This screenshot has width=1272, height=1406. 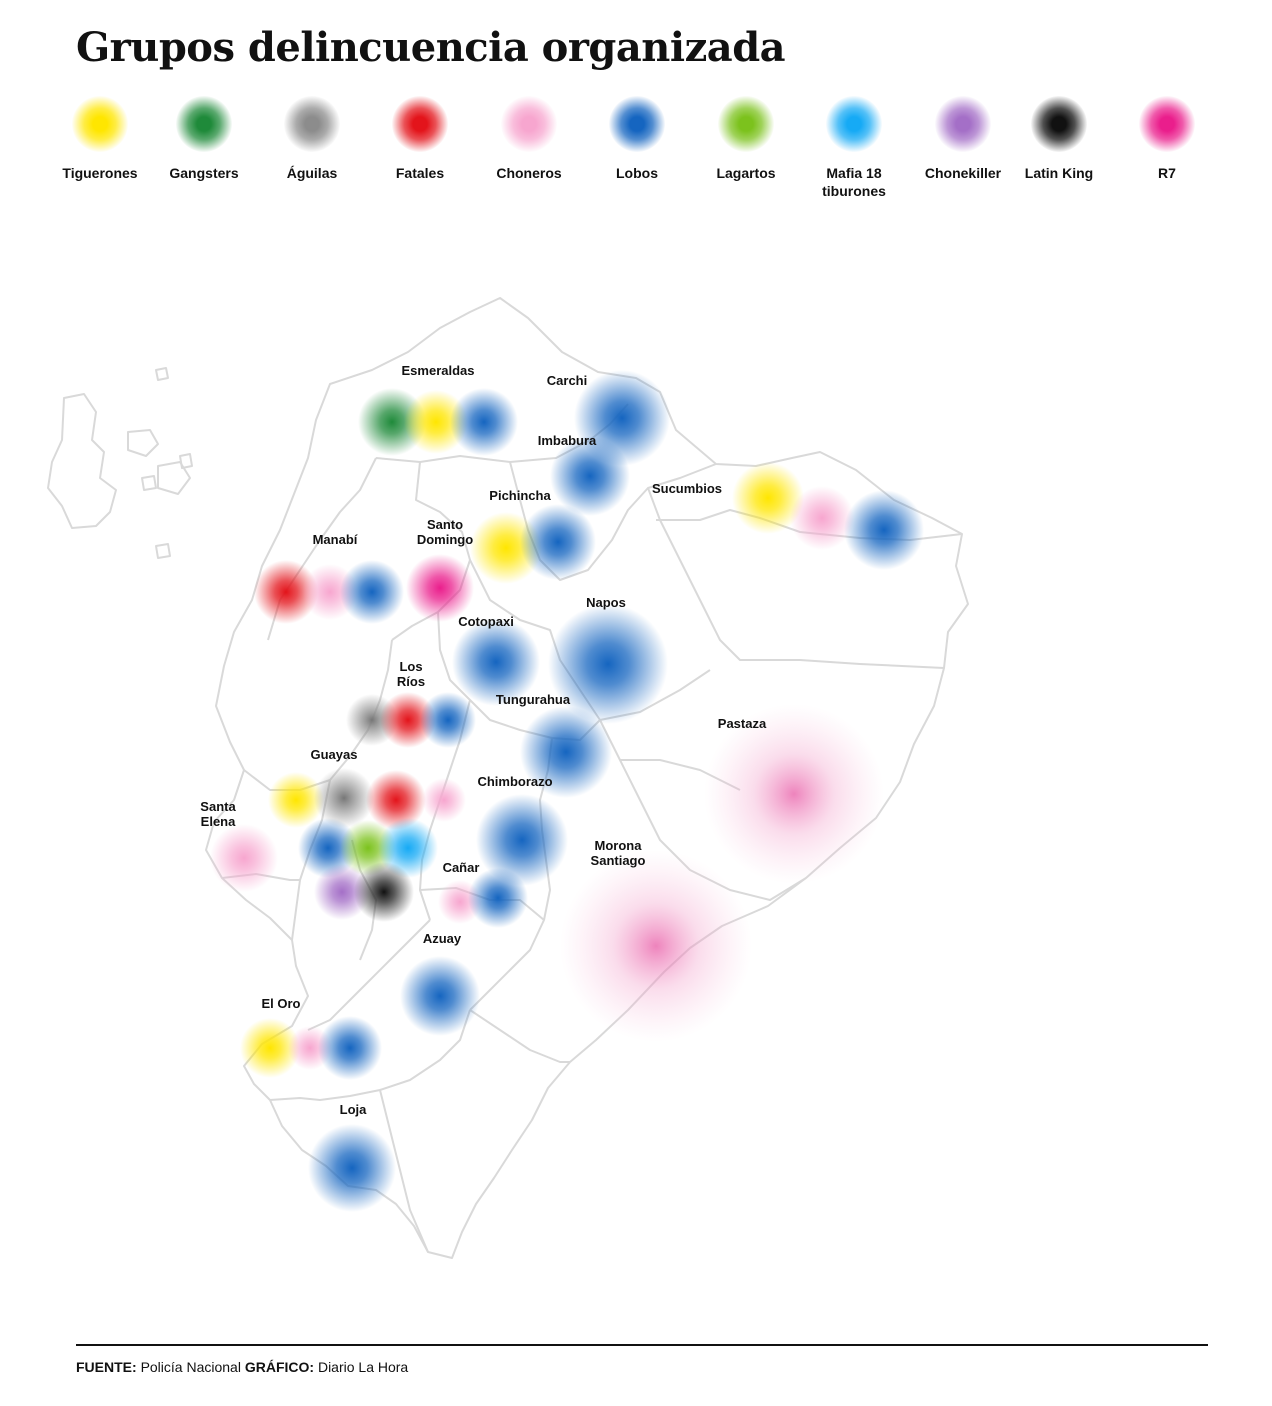 I want to click on province-label-manabi: Manabí, so click(x=335, y=539).